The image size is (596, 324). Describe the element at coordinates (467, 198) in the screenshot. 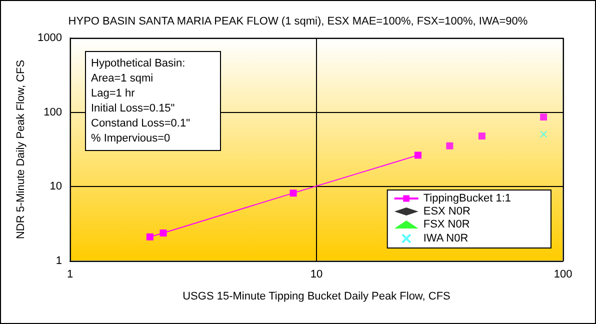

I see `legend-label: TippingBucket 1:1` at that location.